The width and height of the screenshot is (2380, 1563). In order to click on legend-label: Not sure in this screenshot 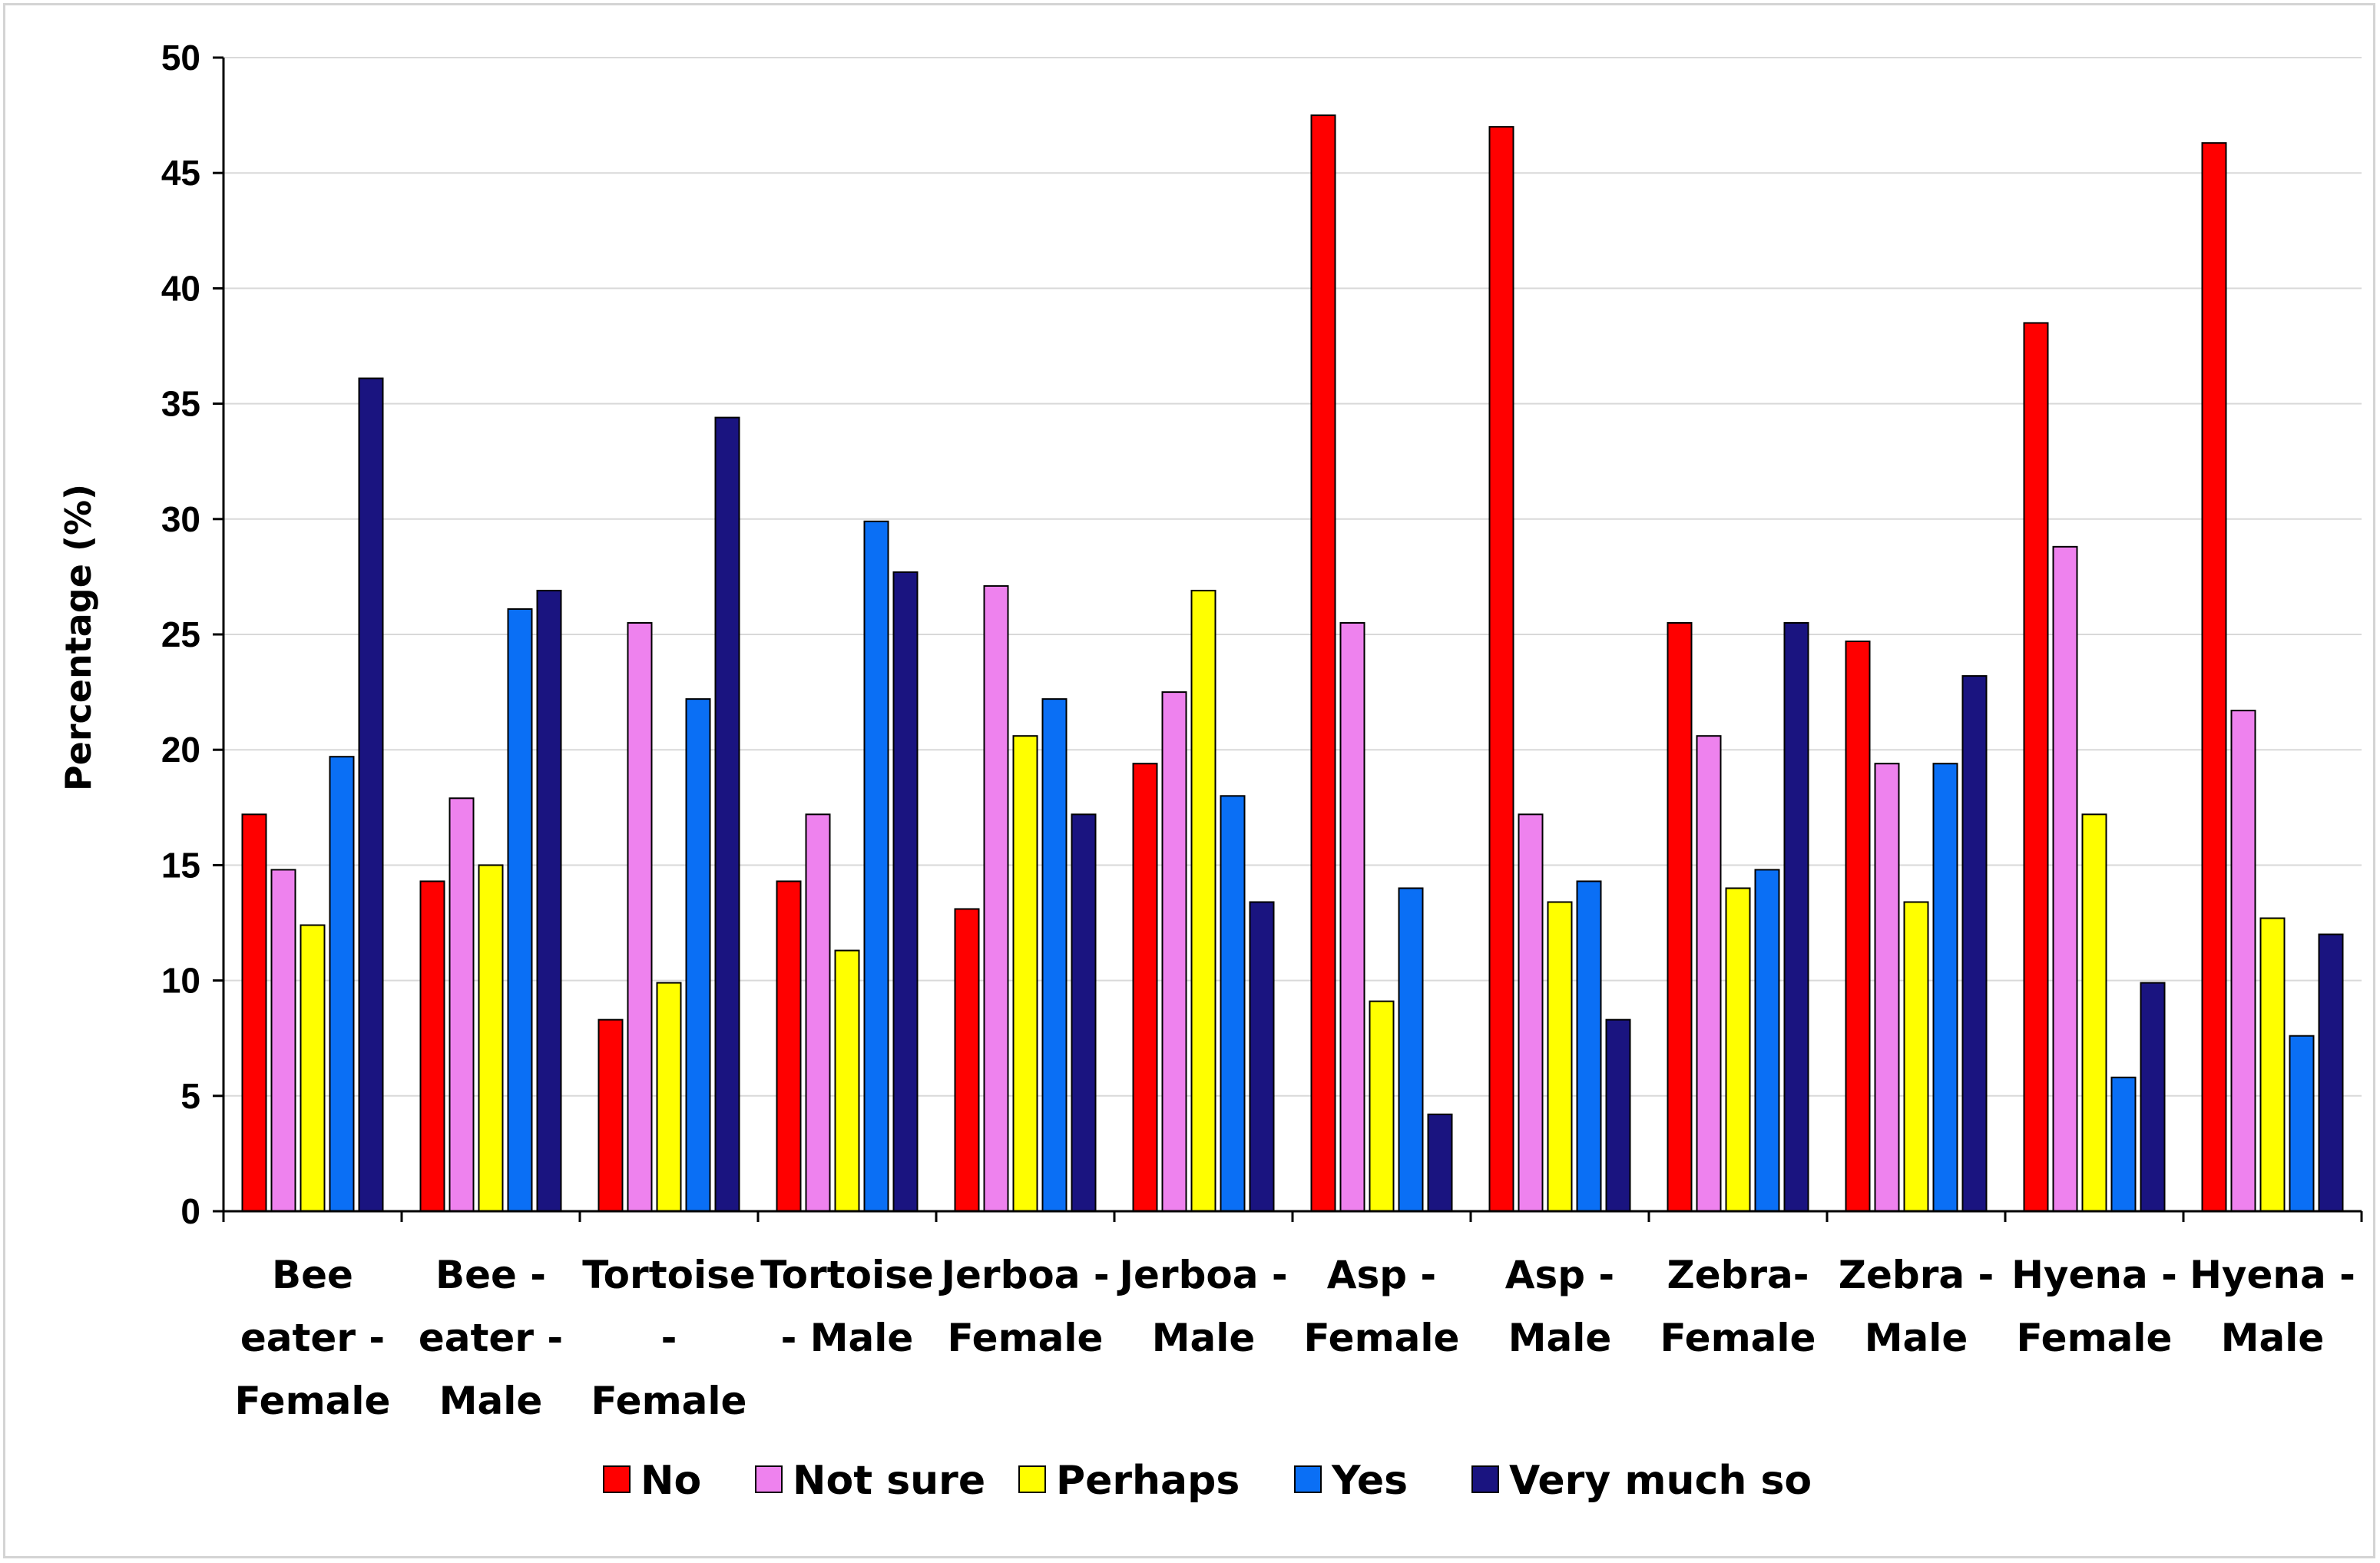, I will do `click(889, 1481)`.